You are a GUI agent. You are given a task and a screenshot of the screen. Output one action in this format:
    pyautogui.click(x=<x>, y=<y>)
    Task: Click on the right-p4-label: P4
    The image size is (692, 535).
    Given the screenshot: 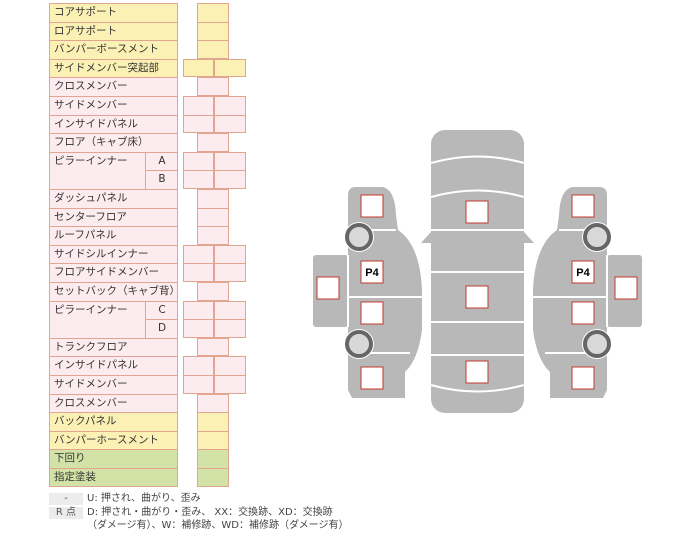 What is the action you would take?
    pyautogui.click(x=583, y=273)
    